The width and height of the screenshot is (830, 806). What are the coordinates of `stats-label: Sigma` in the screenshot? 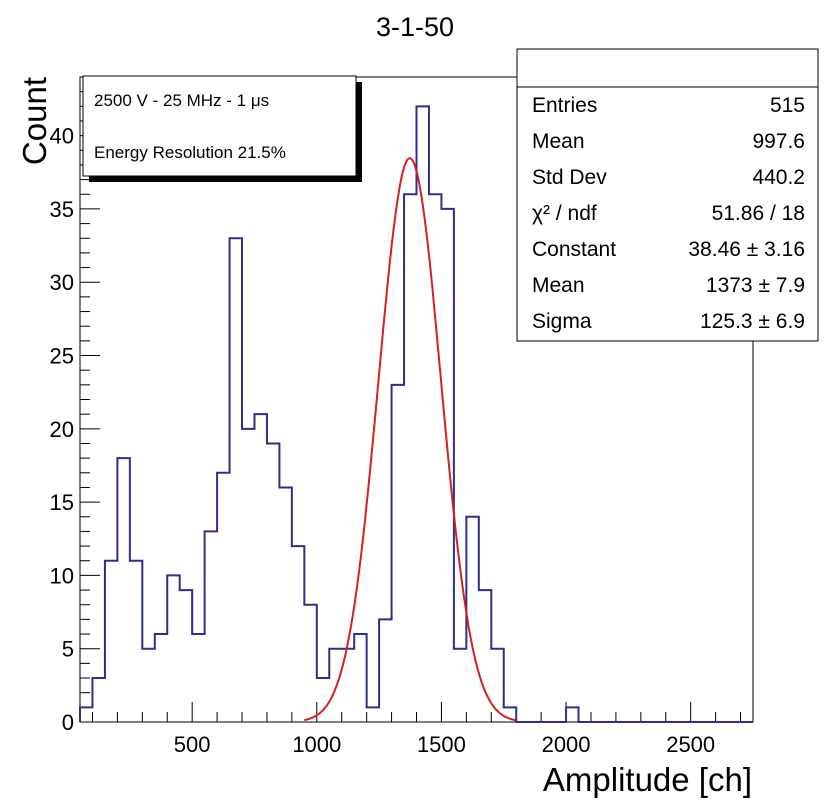 It's located at (562, 321).